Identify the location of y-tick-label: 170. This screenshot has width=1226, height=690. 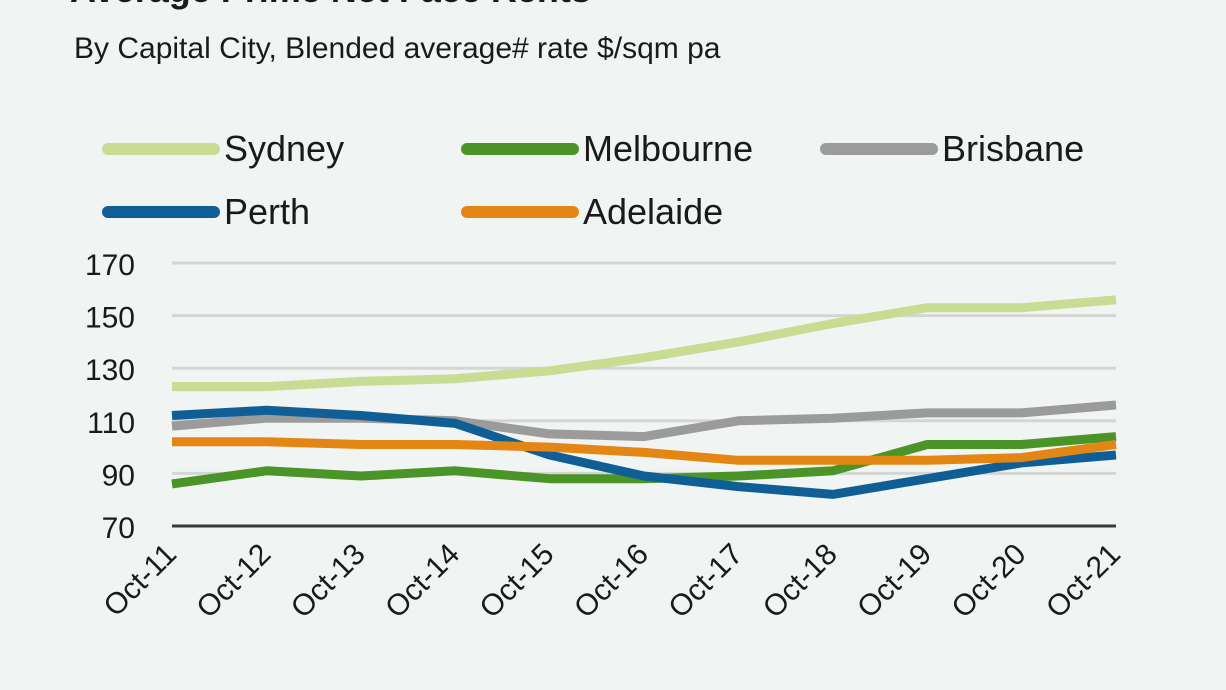
(110, 265).